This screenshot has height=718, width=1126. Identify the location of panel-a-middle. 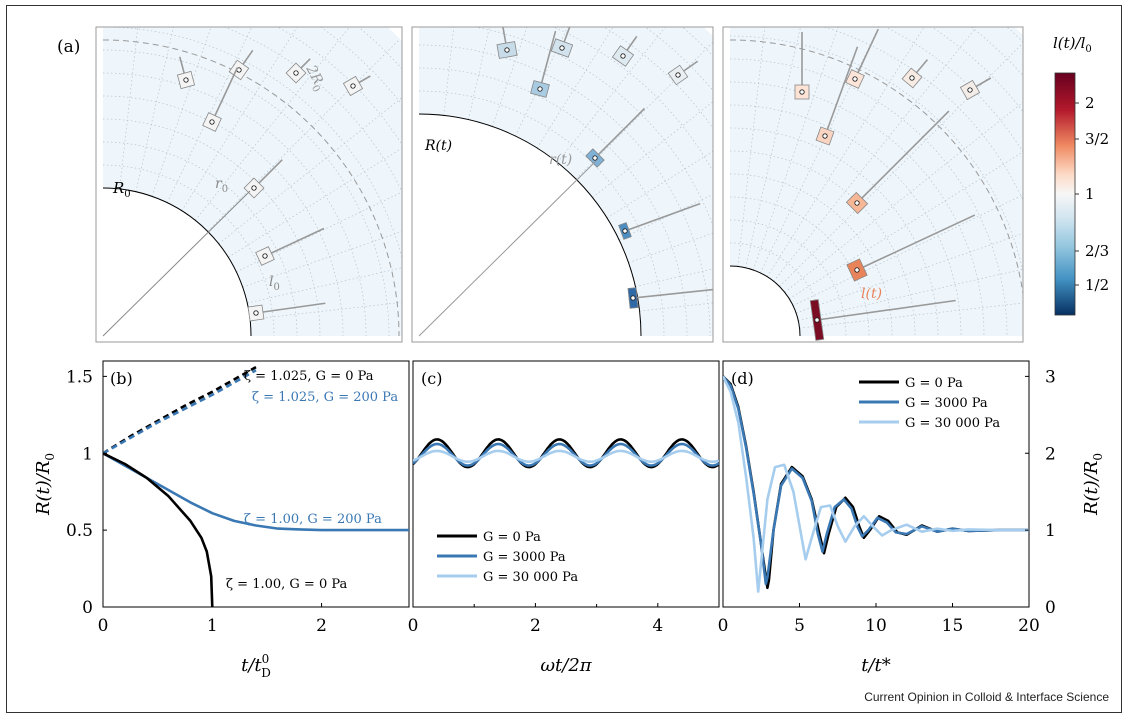
(562, 184).